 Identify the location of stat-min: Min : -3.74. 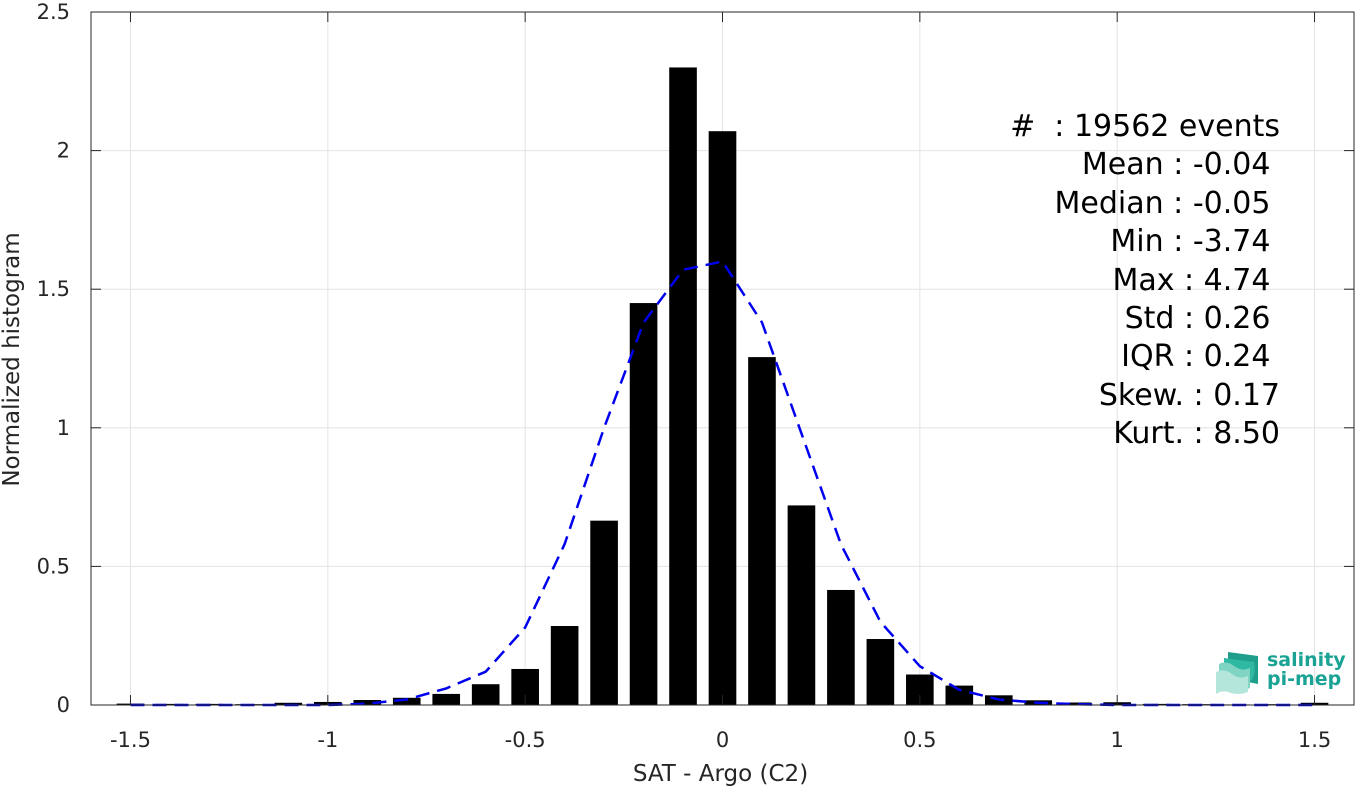
(1195, 242).